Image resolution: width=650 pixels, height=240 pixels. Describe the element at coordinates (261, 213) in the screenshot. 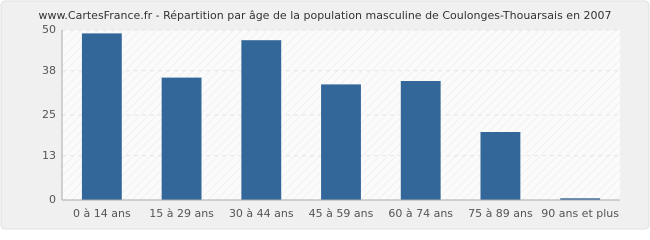

I see `x-tick-label: 30 à 44 ans` at that location.